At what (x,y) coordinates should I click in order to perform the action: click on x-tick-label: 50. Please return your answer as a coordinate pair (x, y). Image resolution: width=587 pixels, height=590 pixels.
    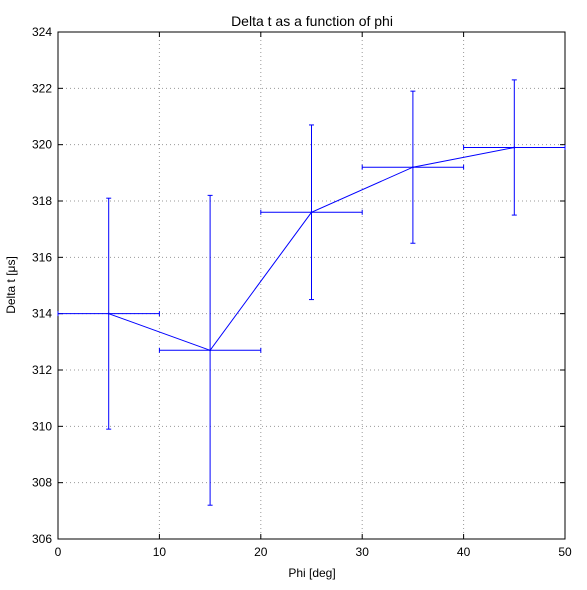
    Looking at the image, I should click on (565, 552).